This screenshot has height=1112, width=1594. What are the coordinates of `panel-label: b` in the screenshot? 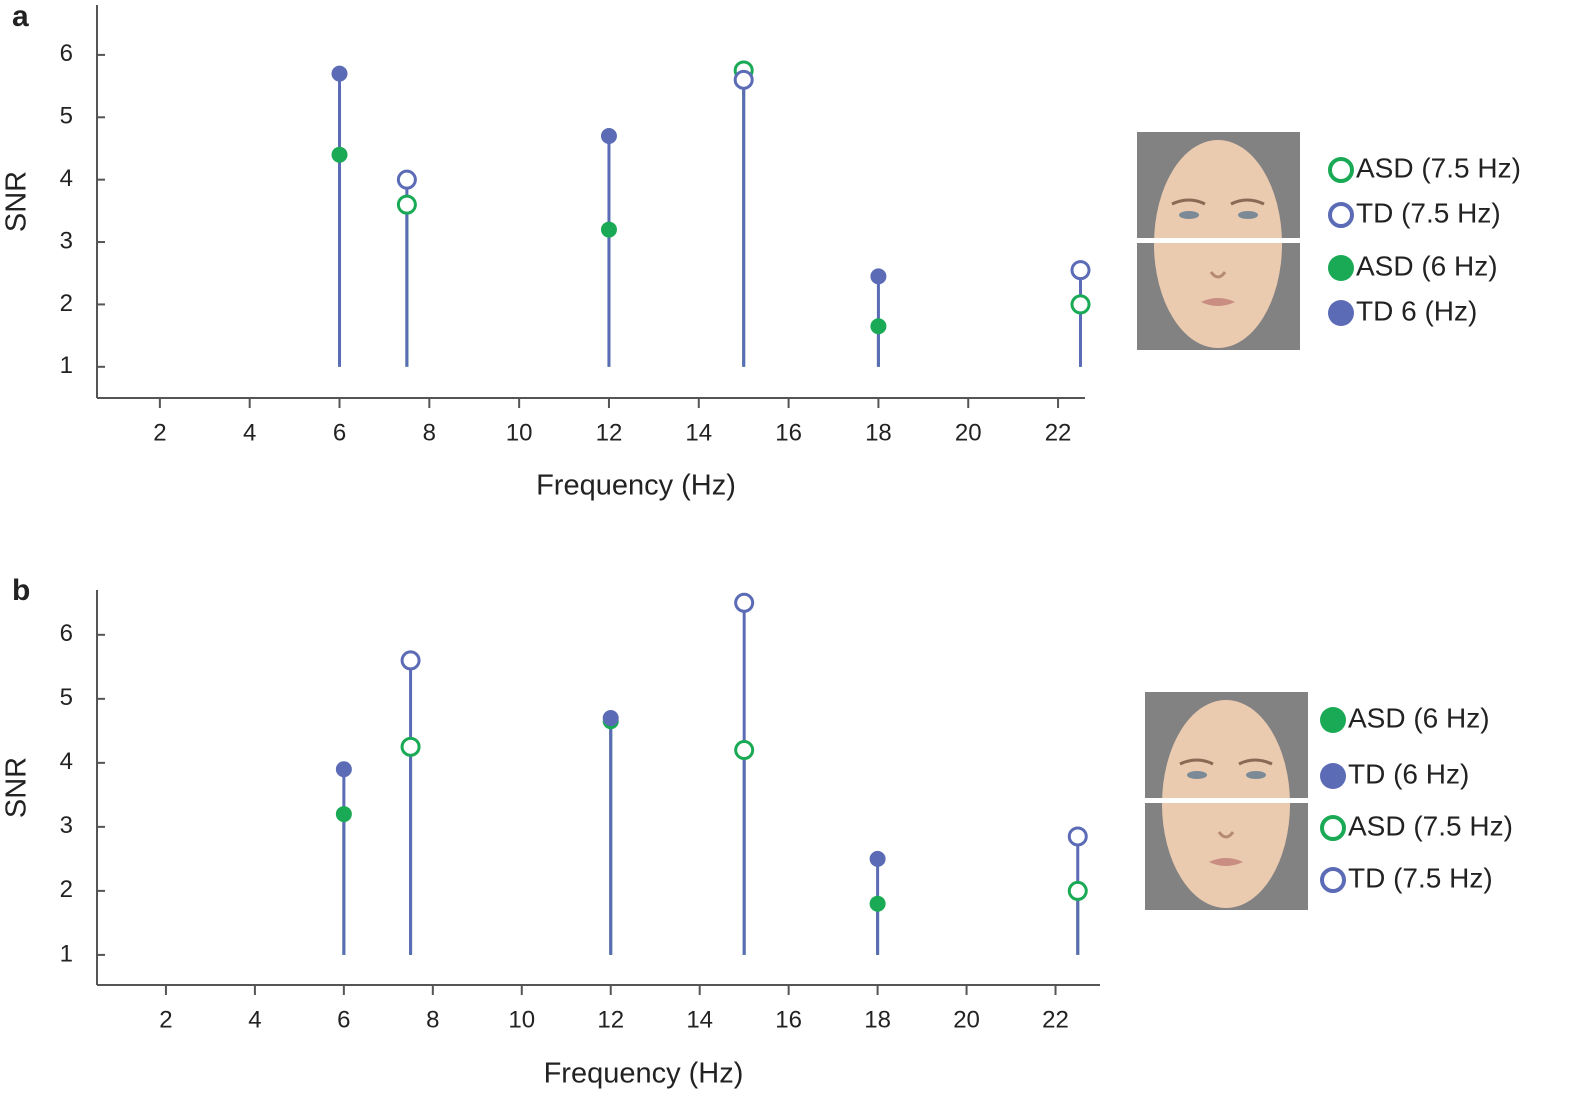 It's located at (21, 590).